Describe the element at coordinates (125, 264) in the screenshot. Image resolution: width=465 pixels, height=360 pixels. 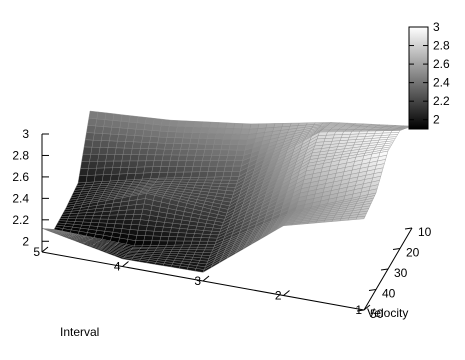
I see `interval-tick` at that location.